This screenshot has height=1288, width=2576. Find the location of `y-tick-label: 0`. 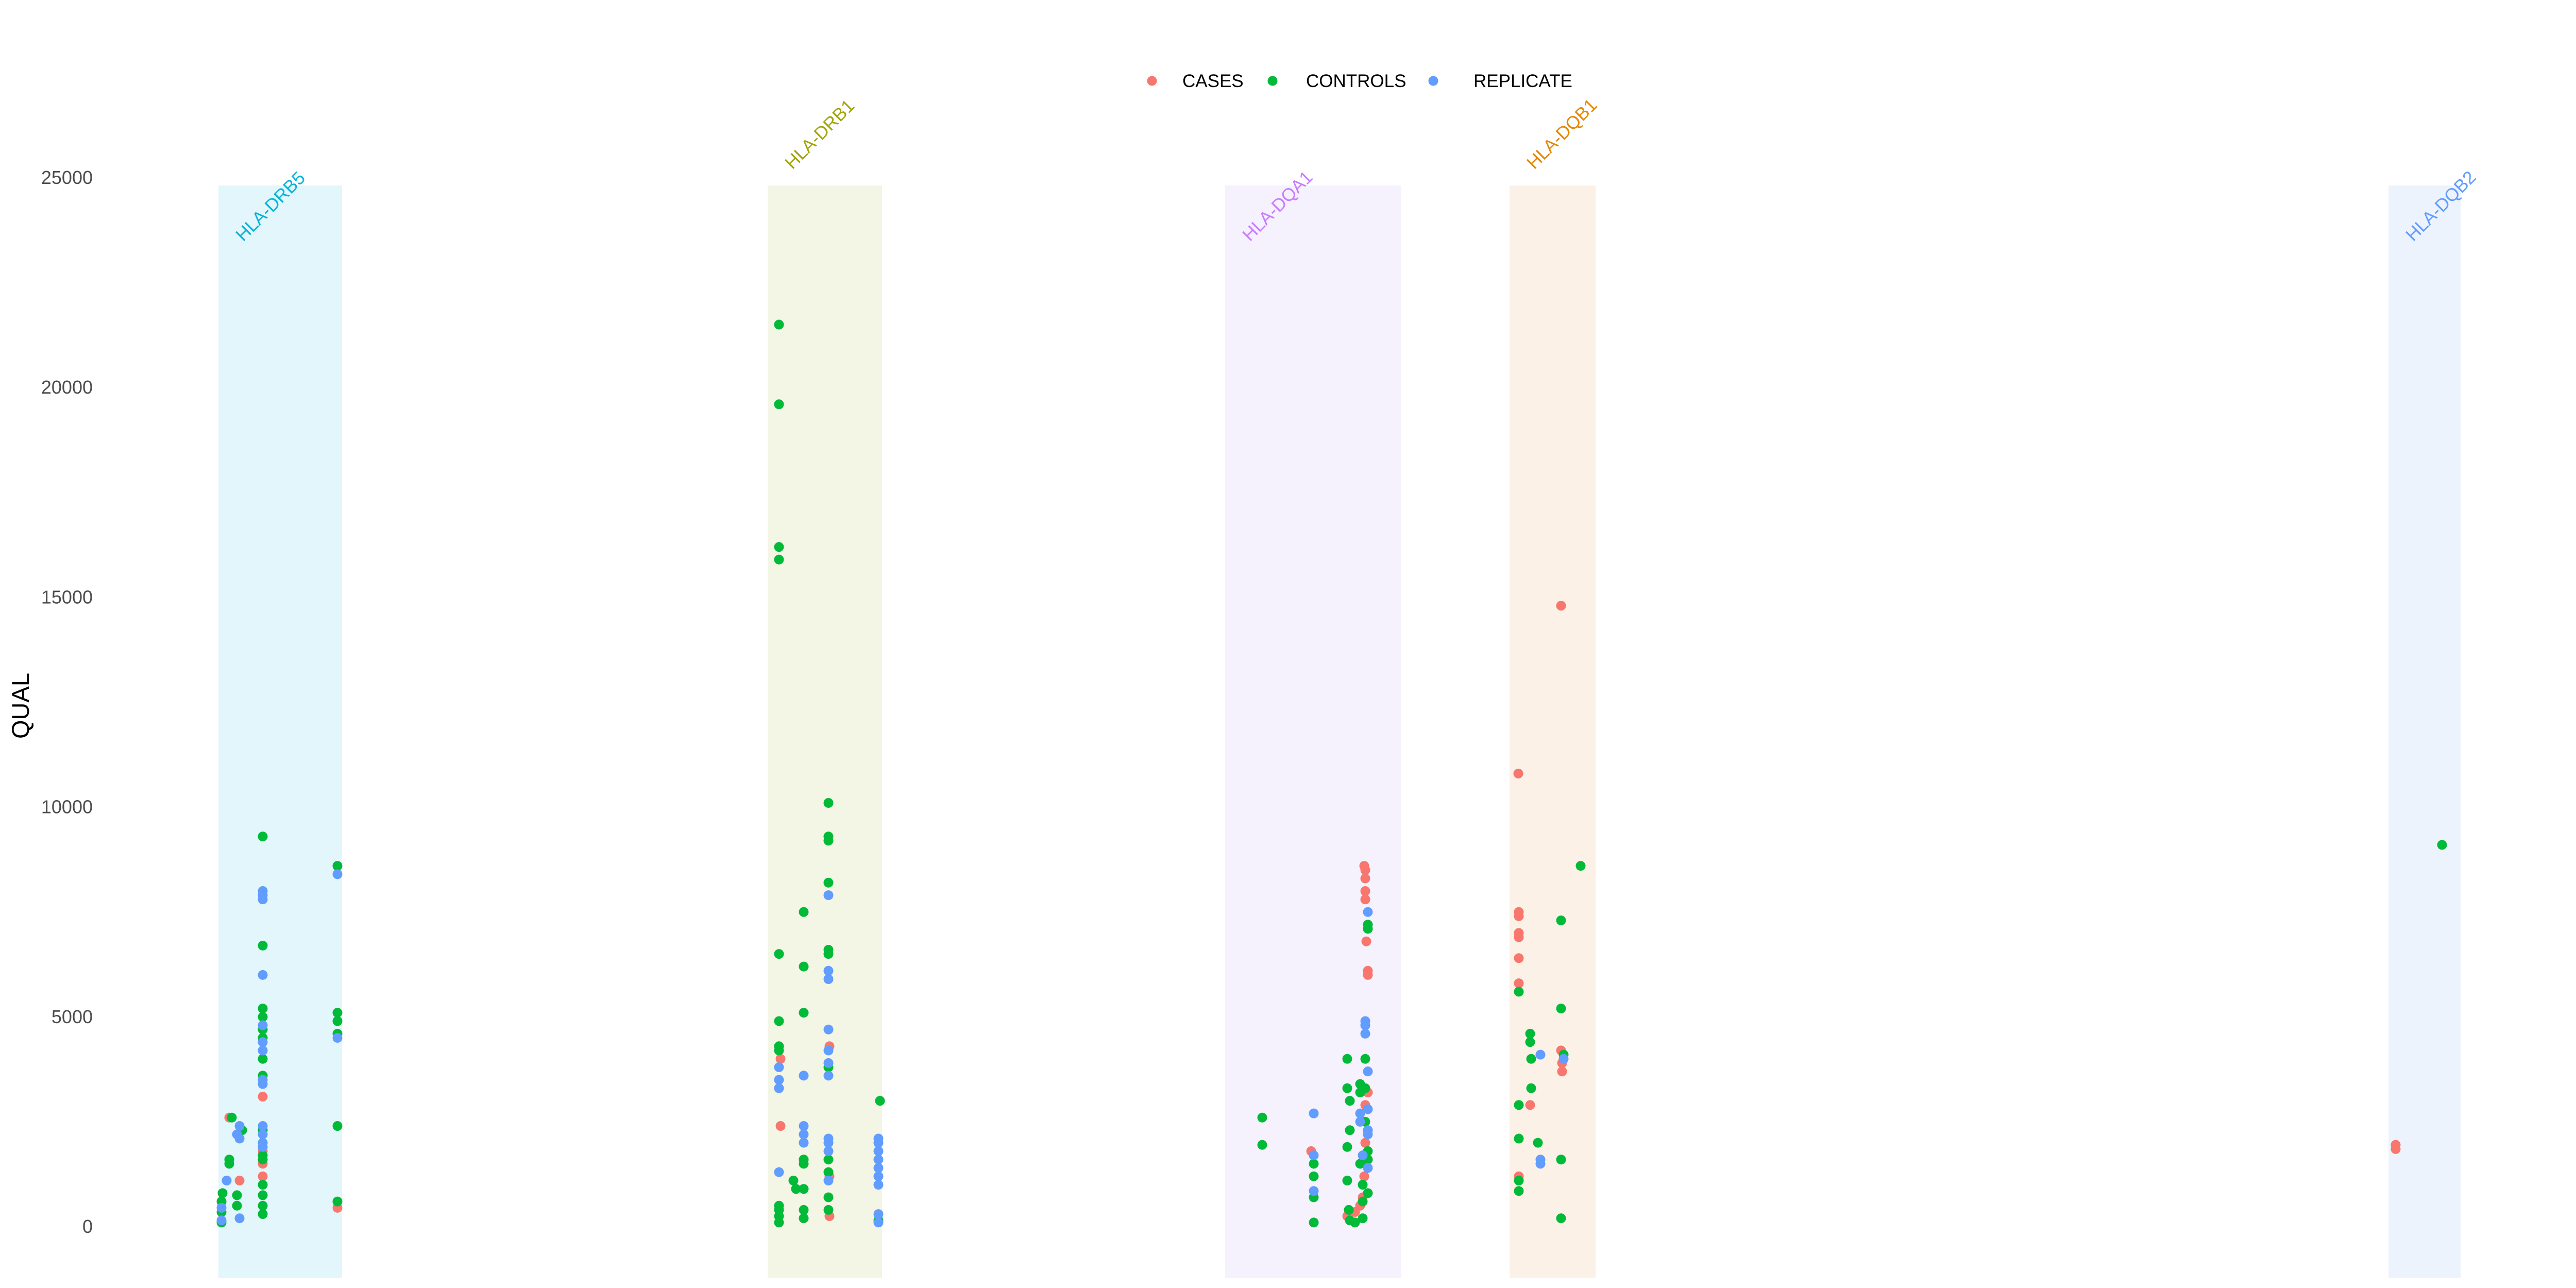

y-tick-label: 0 is located at coordinates (87, 1226).